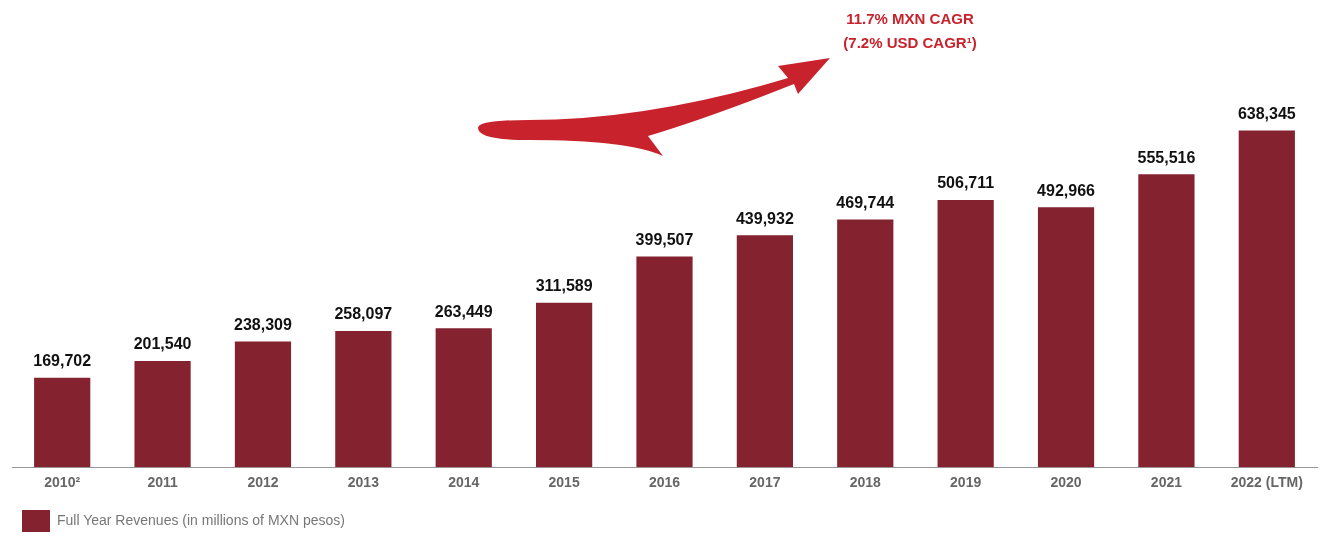 The image size is (1329, 550). I want to click on data-label: 258,097, so click(363, 314).